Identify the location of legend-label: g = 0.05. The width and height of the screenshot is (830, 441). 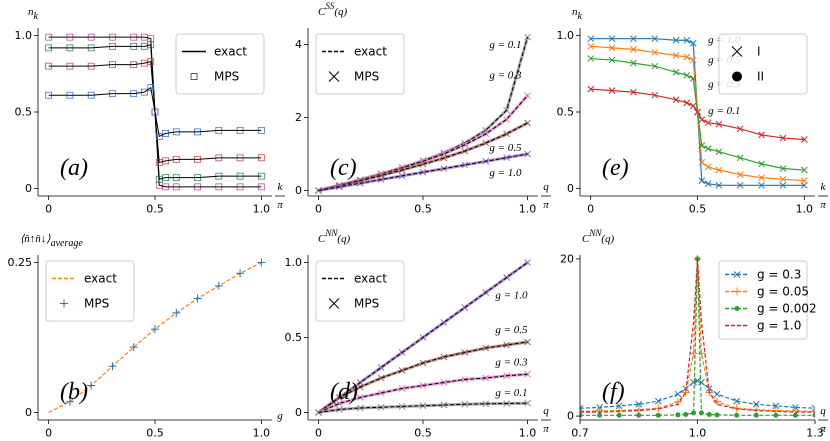
(783, 292).